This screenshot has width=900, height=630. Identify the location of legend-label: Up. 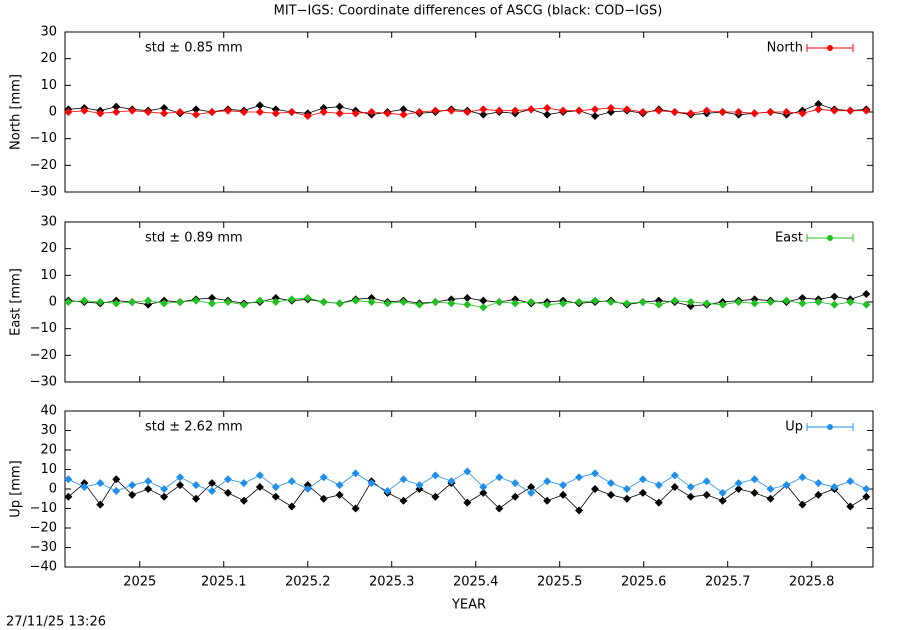
(794, 427).